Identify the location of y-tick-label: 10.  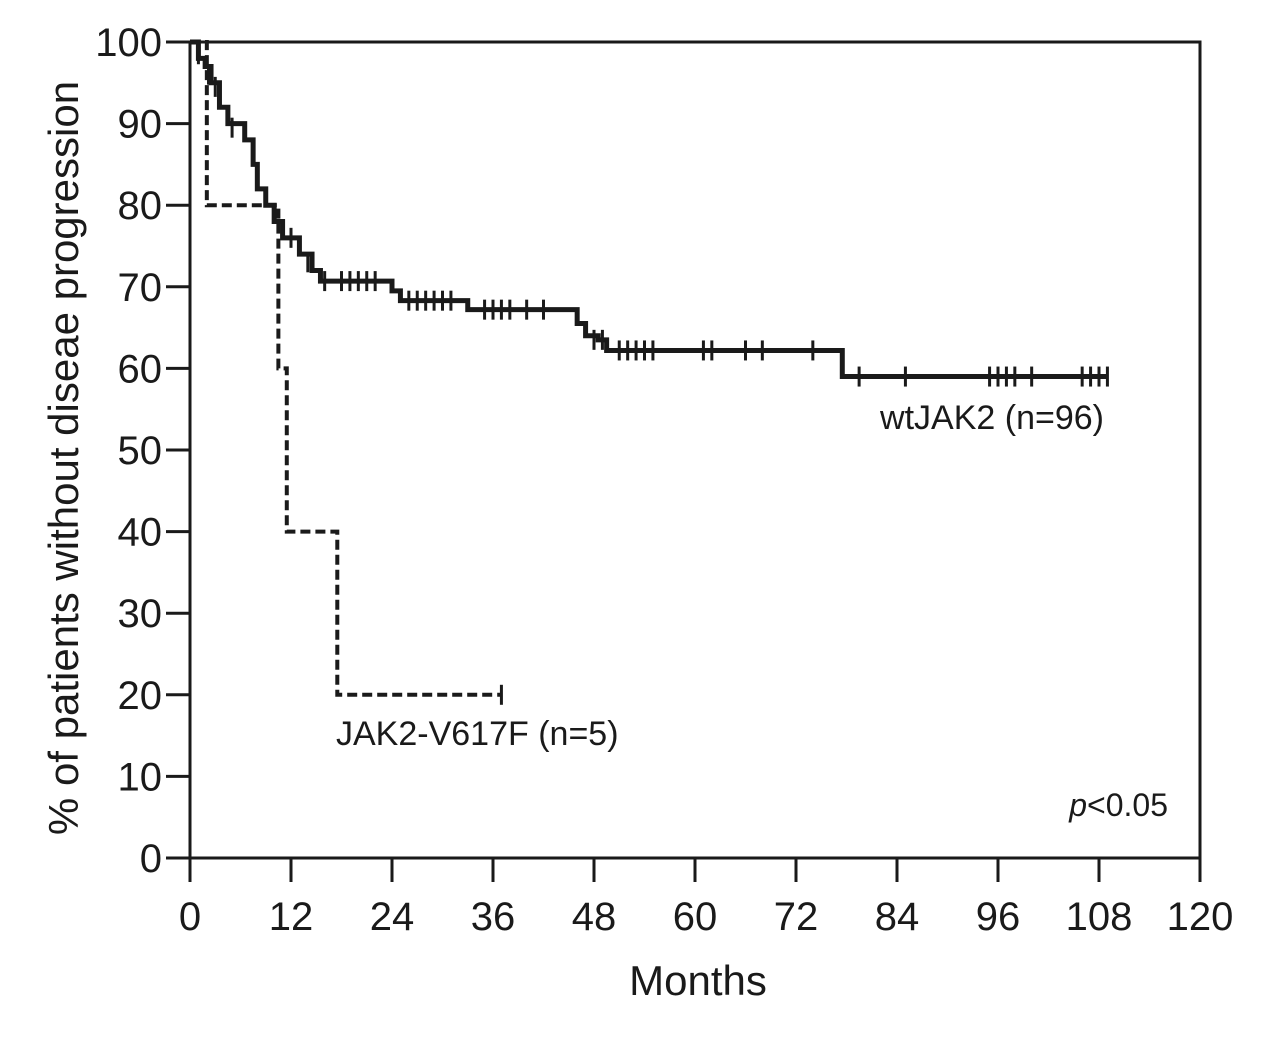
(140, 777).